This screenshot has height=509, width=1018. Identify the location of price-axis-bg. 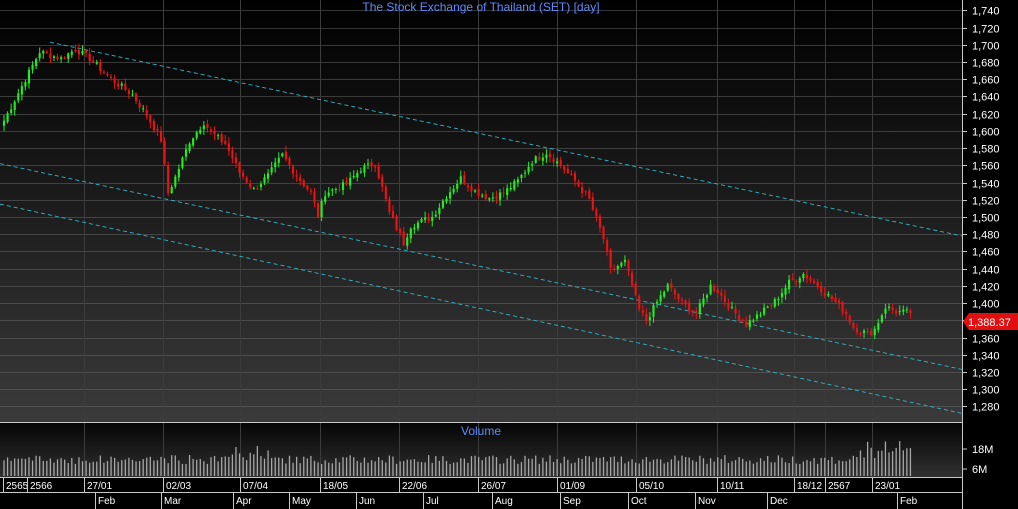
(990, 254).